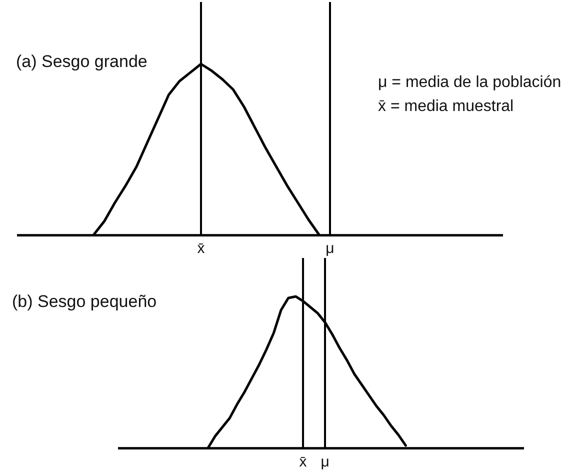 Image resolution: width=587 pixels, height=476 pixels. Describe the element at coordinates (84, 302) in the screenshot. I see `chart-title: (b) Sesgo pequeño` at that location.